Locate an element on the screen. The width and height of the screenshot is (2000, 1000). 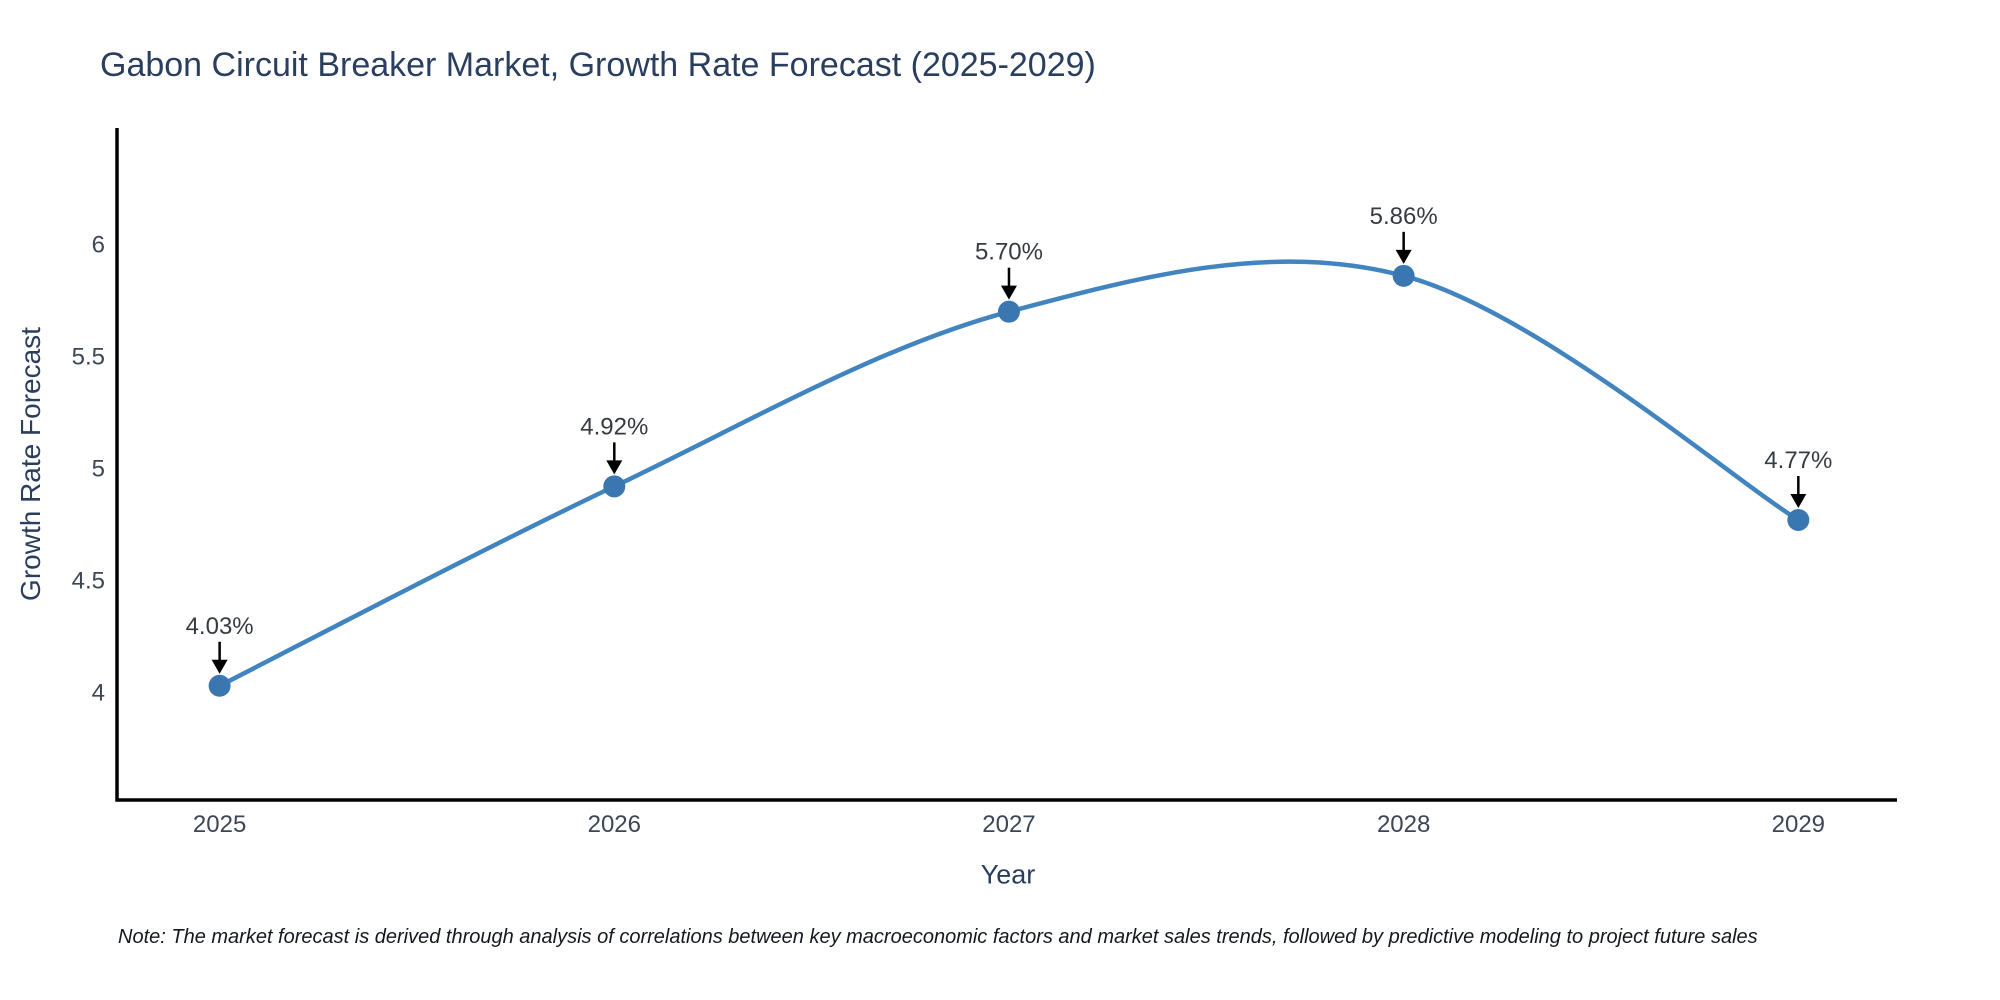
annotation-arrowhead-2027 is located at coordinates (1008, 292).